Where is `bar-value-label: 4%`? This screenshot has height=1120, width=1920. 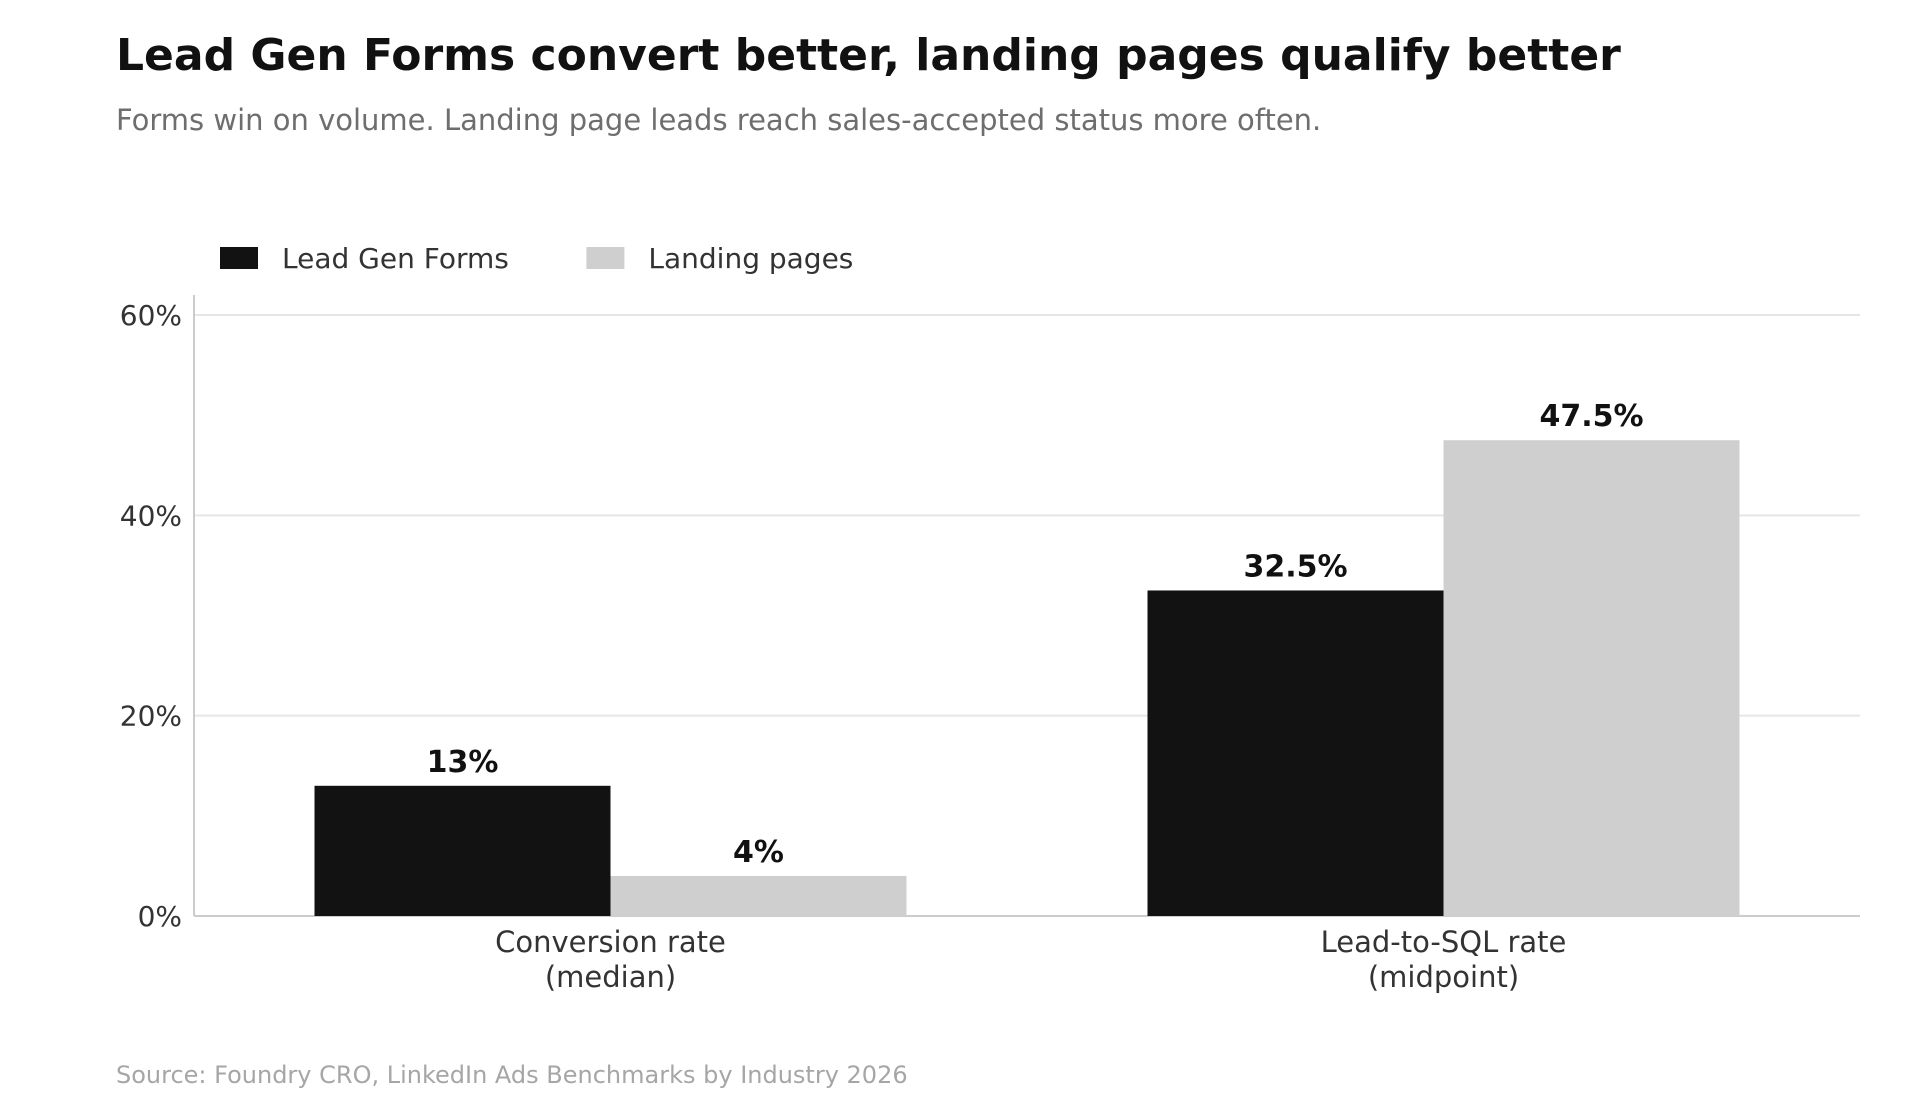 bar-value-label: 4% is located at coordinates (758, 852).